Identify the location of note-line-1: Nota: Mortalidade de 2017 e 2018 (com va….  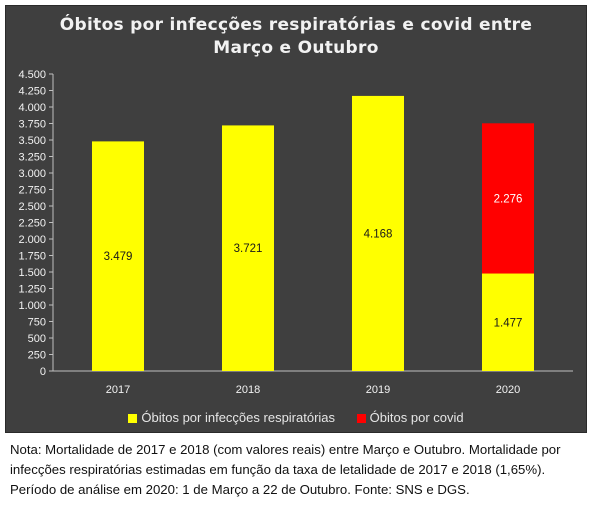
(285, 449).